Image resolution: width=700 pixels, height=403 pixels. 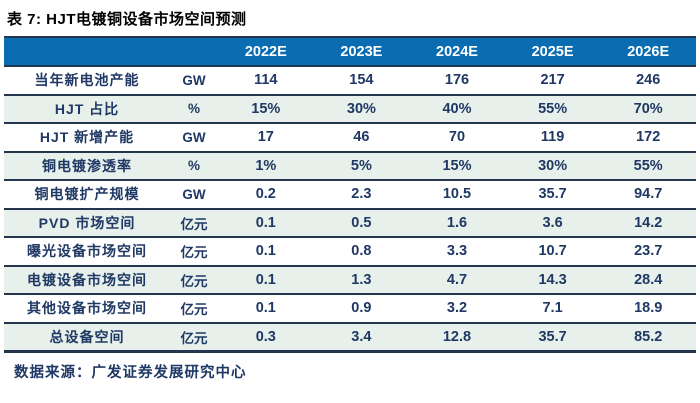 I want to click on cell-value: 46, so click(x=361, y=138).